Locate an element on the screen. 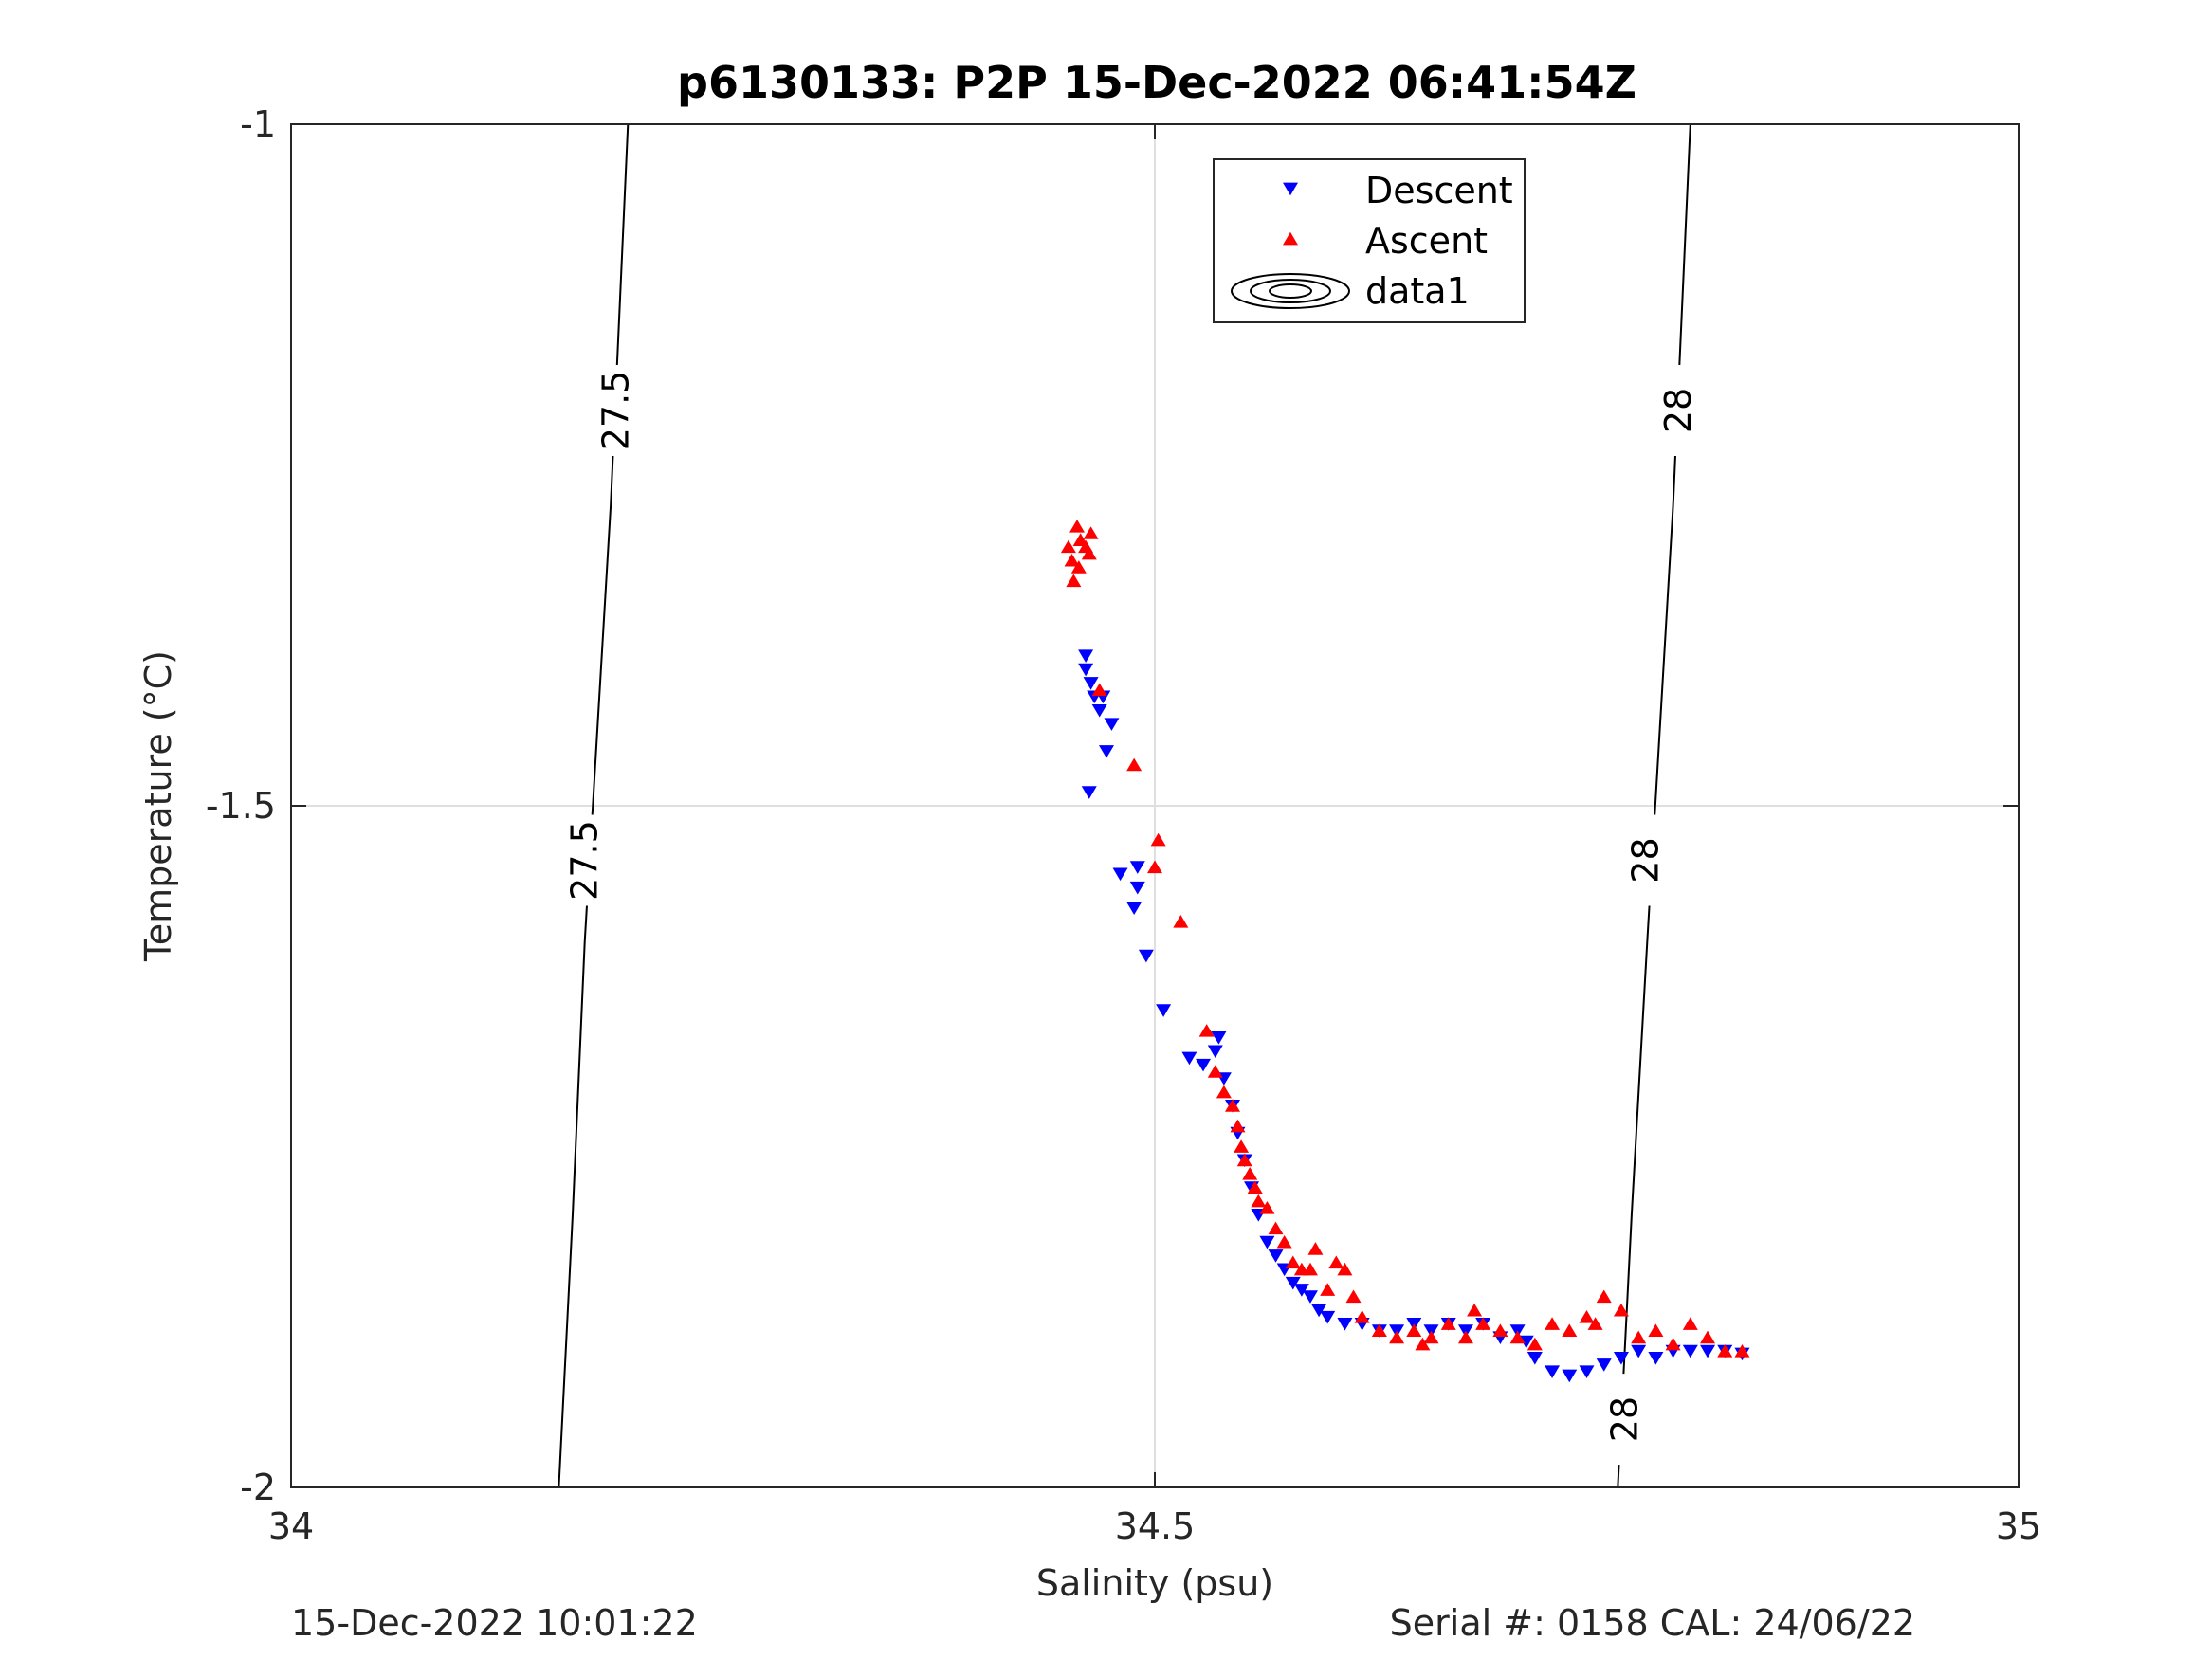 This screenshot has width=2212, height=1659. legend-label: data1 is located at coordinates (1417, 291).